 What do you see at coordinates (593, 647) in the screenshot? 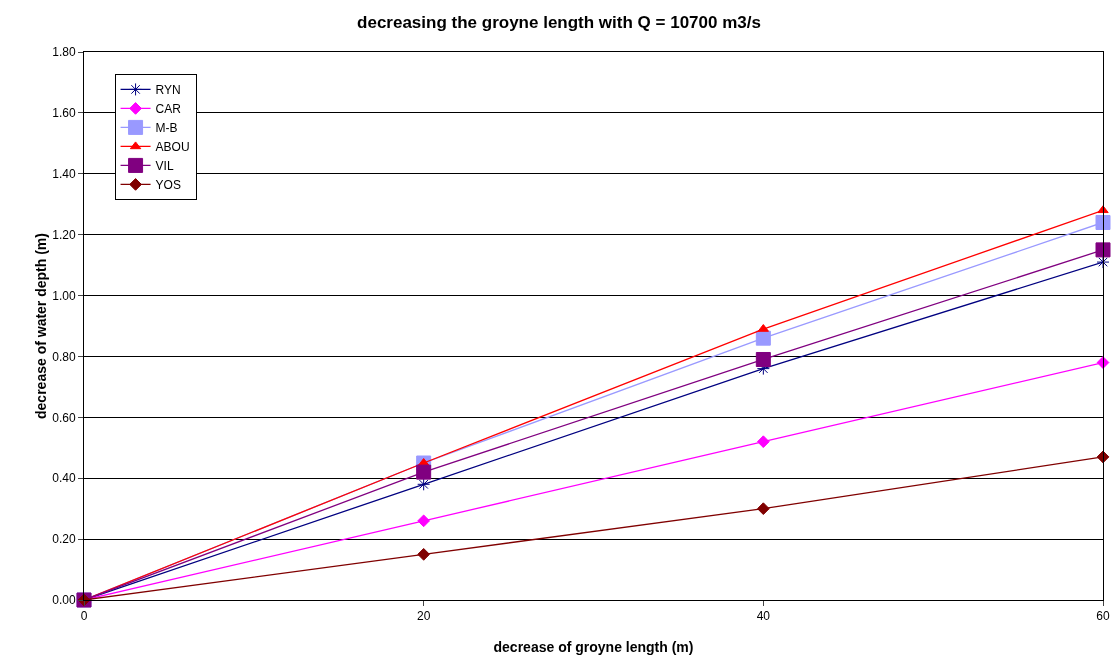
I see `x-axis-title: decrease of groyne length (m)` at bounding box center [593, 647].